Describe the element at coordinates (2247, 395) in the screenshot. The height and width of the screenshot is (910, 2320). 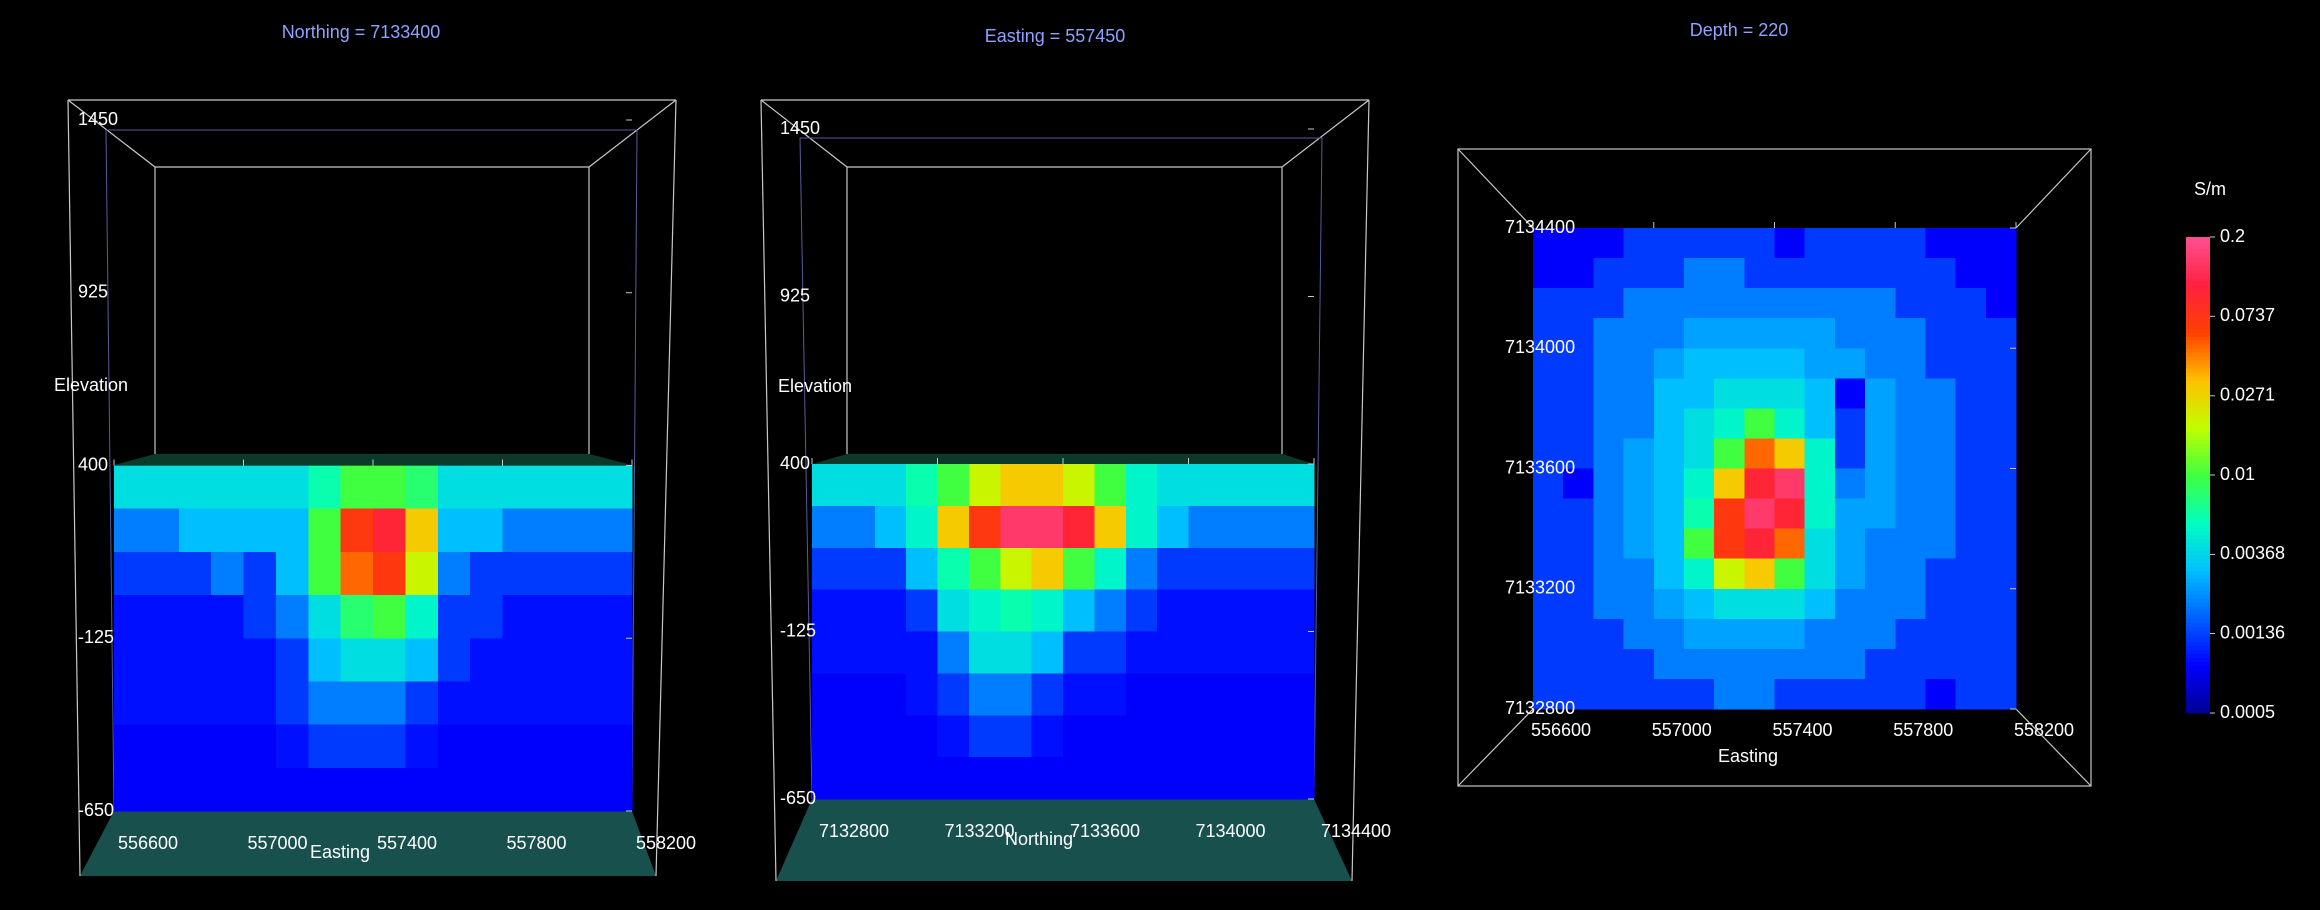
I see `colorbar-tick-label: 0.0271` at that location.